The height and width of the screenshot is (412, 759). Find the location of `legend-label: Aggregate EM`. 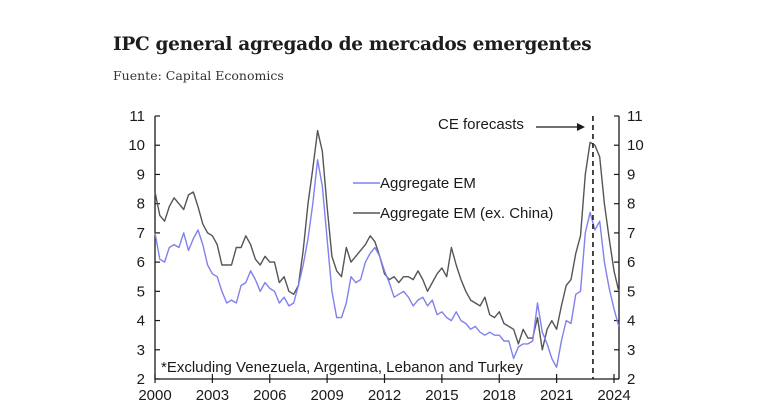

legend-label: Aggregate EM is located at coordinates (428, 183).